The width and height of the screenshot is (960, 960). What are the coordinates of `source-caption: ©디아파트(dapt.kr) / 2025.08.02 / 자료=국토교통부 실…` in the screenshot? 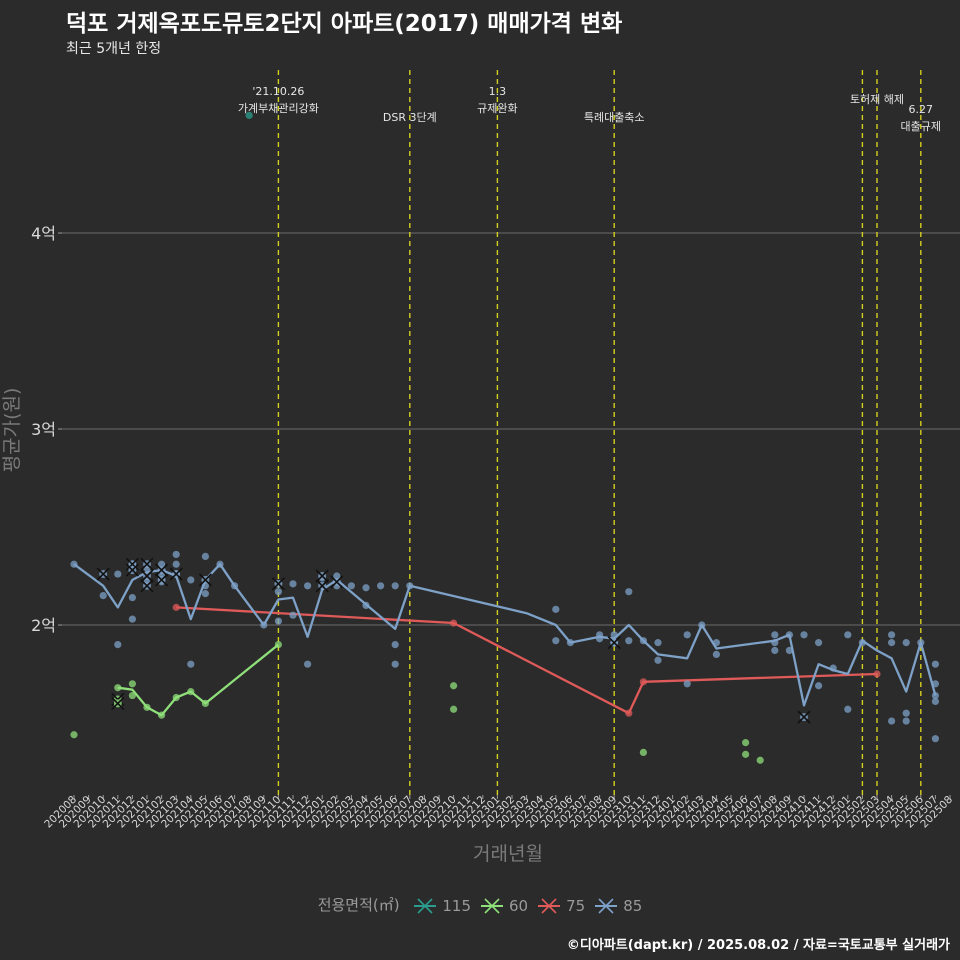 It's located at (758, 945).